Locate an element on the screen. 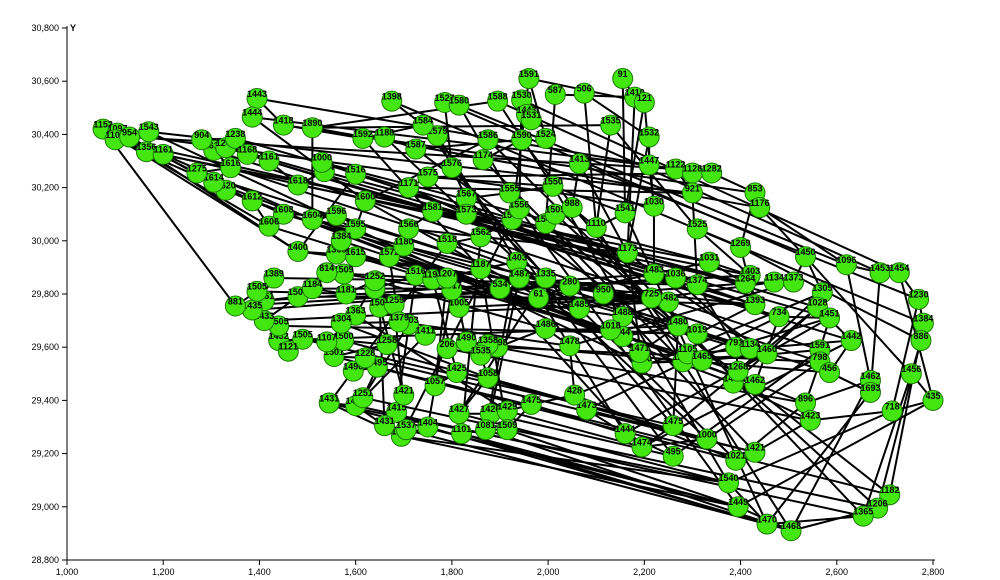 This screenshot has width=1000, height=580. node: 1258 is located at coordinates (387, 345).